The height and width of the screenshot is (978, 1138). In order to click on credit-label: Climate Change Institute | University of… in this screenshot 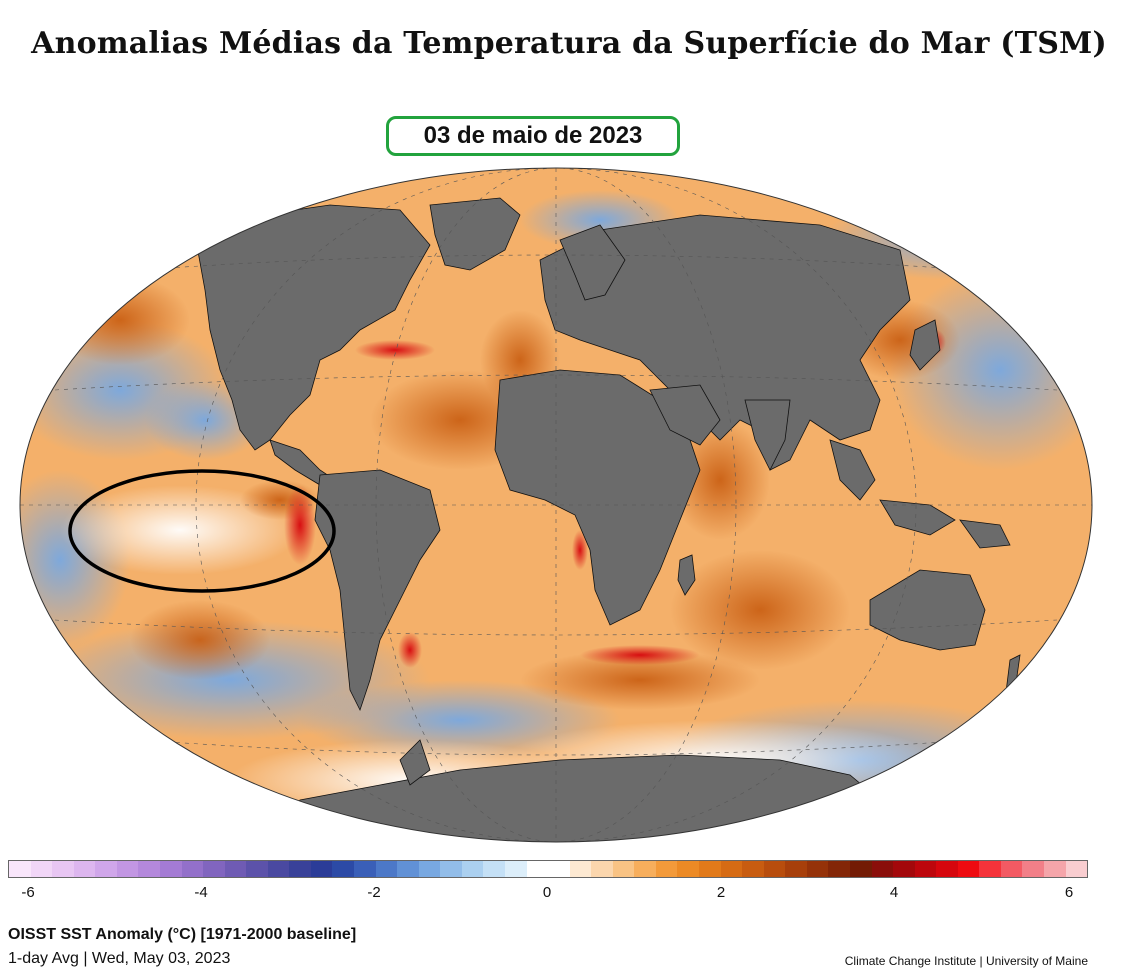, I will do `click(966, 961)`.